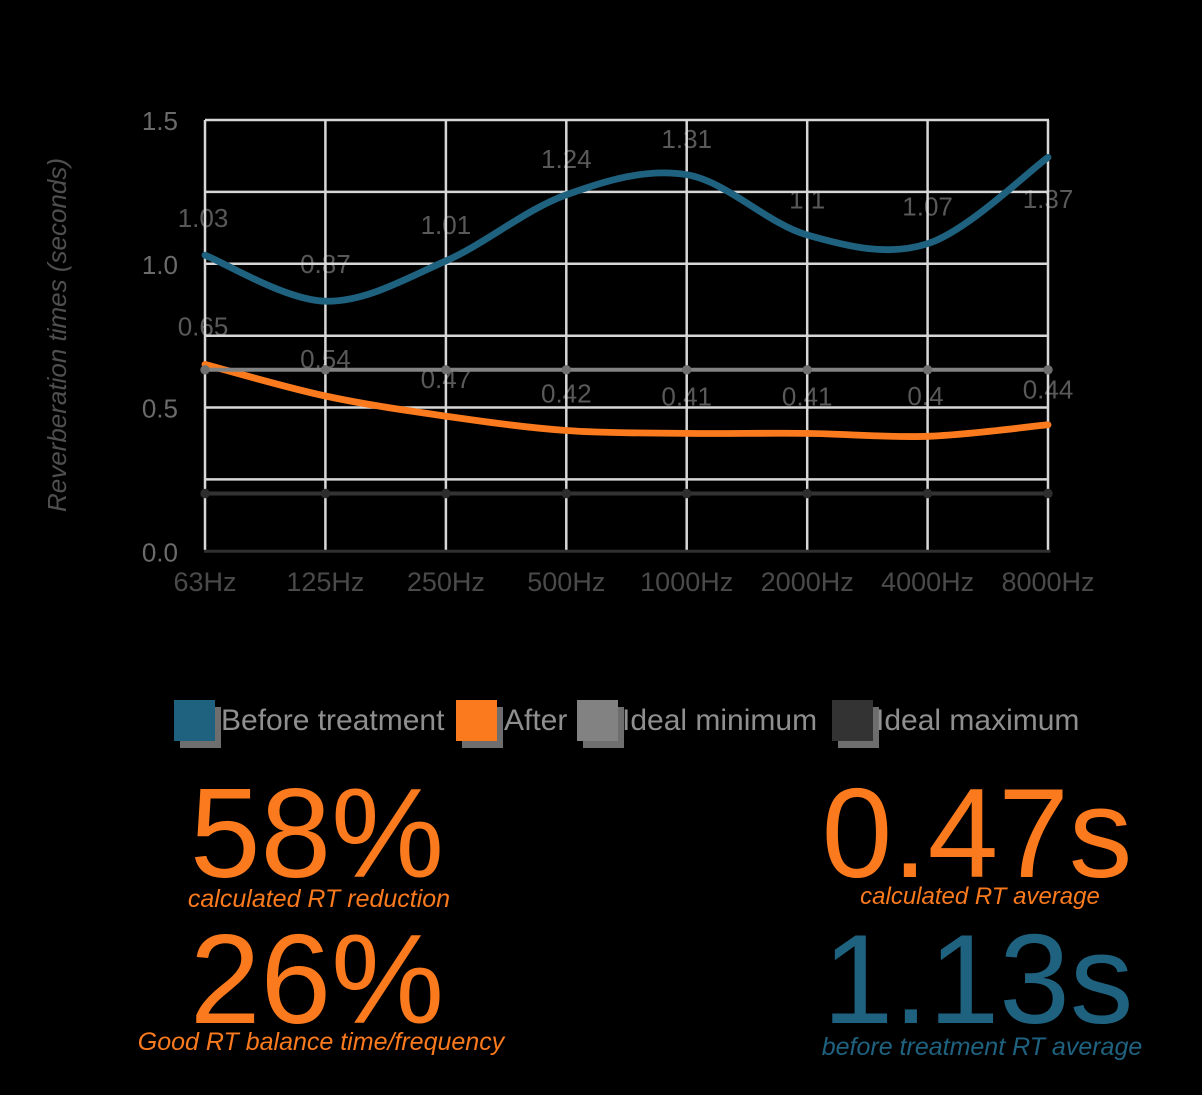  I want to click on svg-text: 4000Hz, so click(927, 582).